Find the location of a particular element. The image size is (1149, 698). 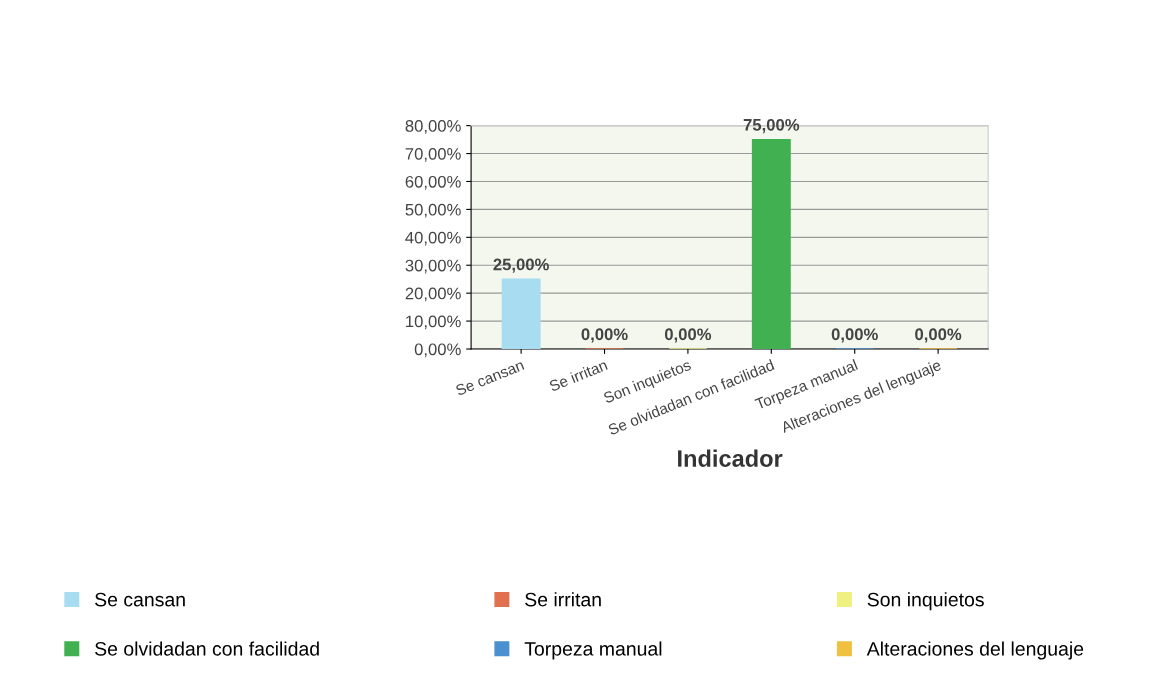

y-tick-label: 60,00% is located at coordinates (433, 182).